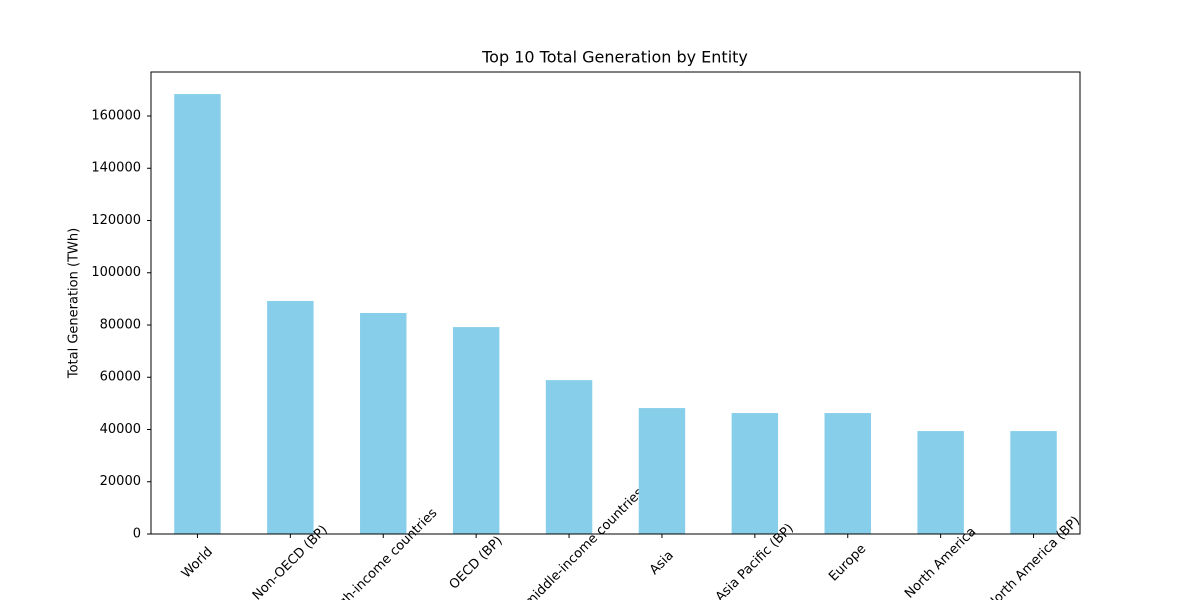 Image resolution: width=1200 pixels, height=600 pixels. What do you see at coordinates (74, 303) in the screenshot?
I see `y-axis-label: Total Generation (TWh)` at bounding box center [74, 303].